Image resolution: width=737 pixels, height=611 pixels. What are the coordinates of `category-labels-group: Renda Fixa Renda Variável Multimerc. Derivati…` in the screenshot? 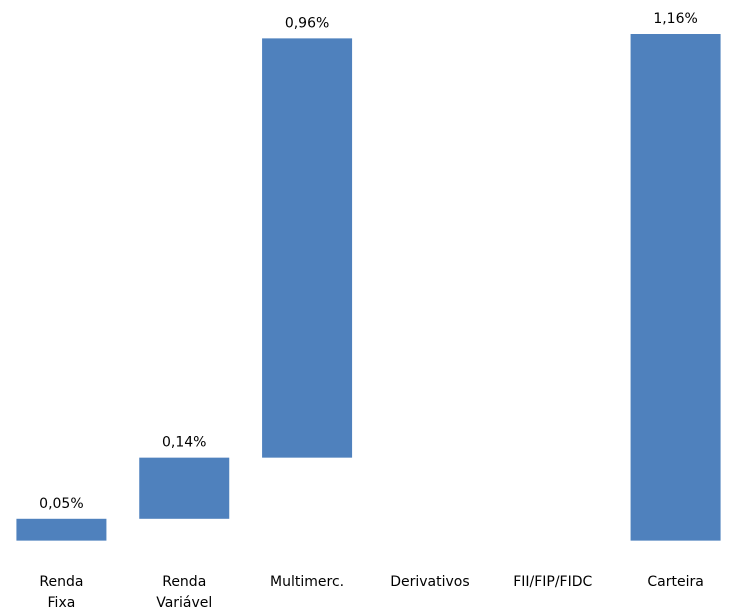 It's located at (371, 592).